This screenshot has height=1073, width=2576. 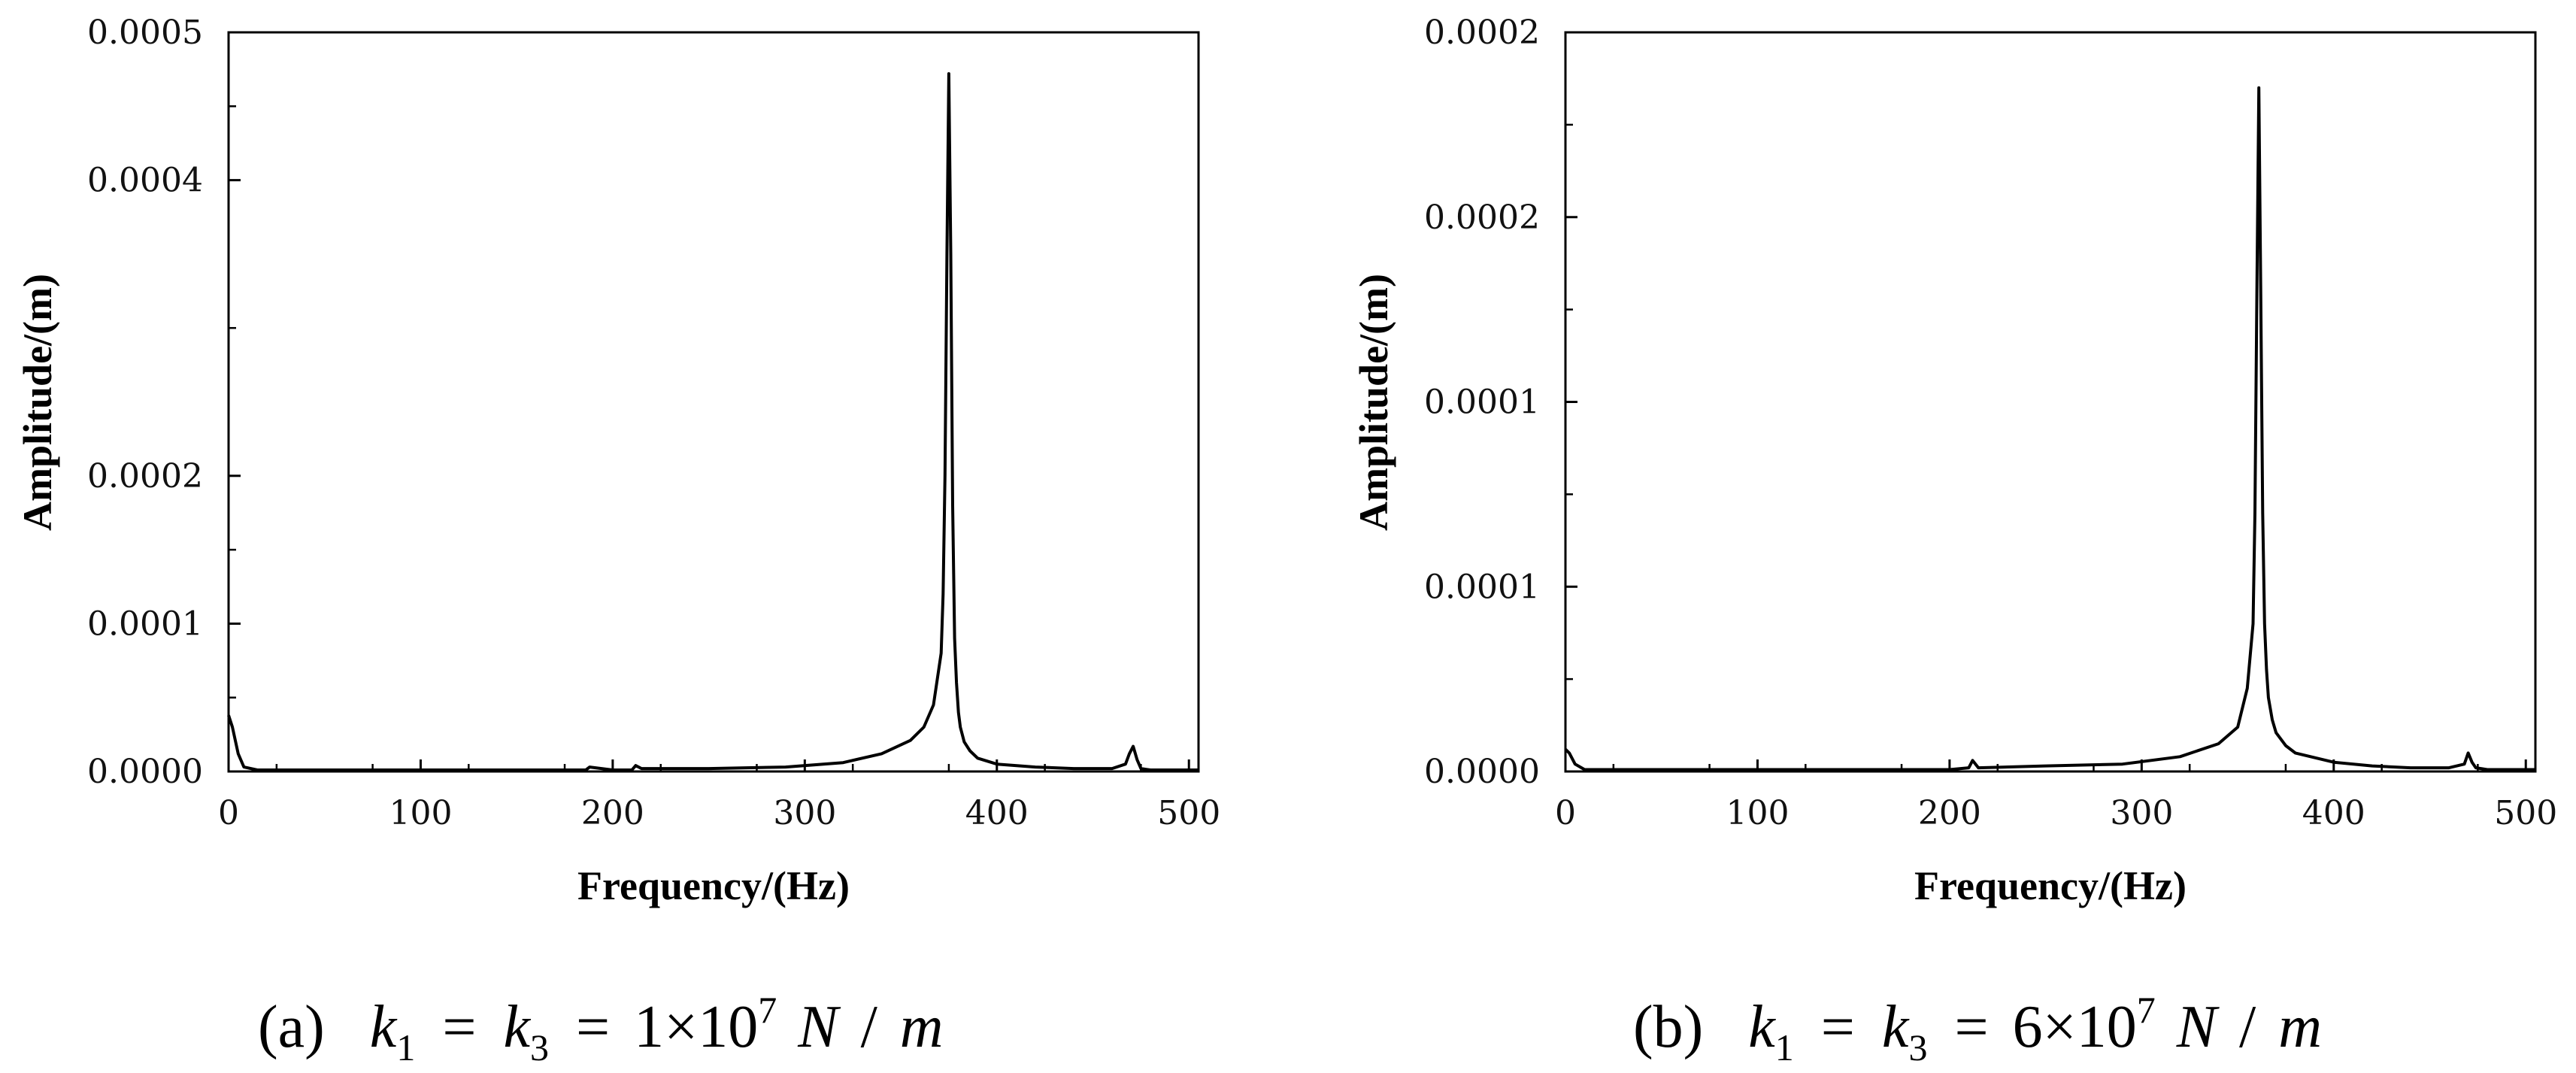 What do you see at coordinates (1482, 772) in the screenshot?
I see `panel-b-y-tick-label: 0.0000` at bounding box center [1482, 772].